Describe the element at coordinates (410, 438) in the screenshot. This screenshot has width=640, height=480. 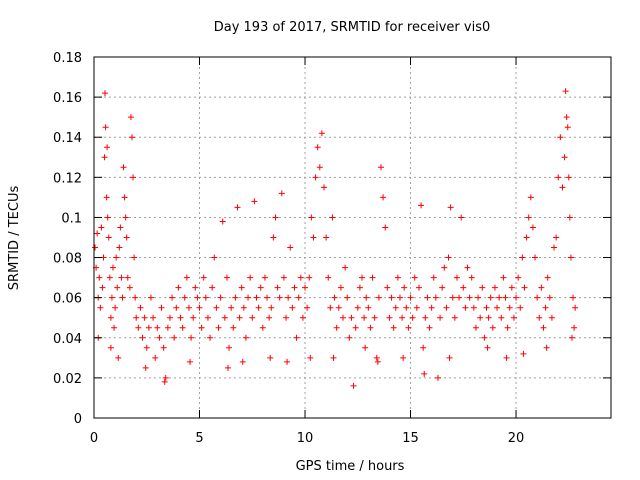
I see `x-tick-label: 15` at that location.